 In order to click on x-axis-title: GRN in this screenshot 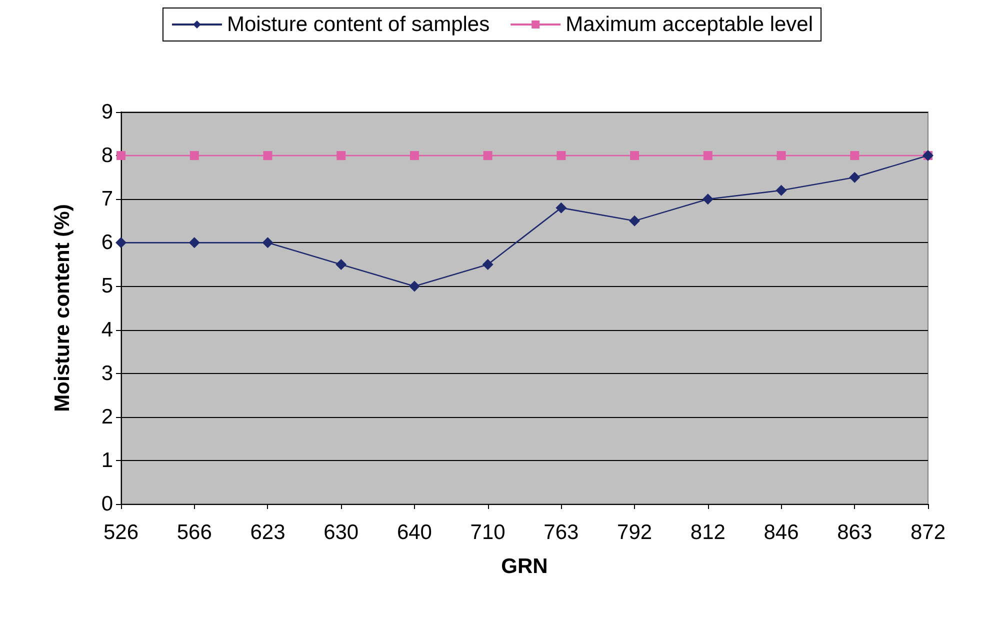, I will do `click(524, 566)`.